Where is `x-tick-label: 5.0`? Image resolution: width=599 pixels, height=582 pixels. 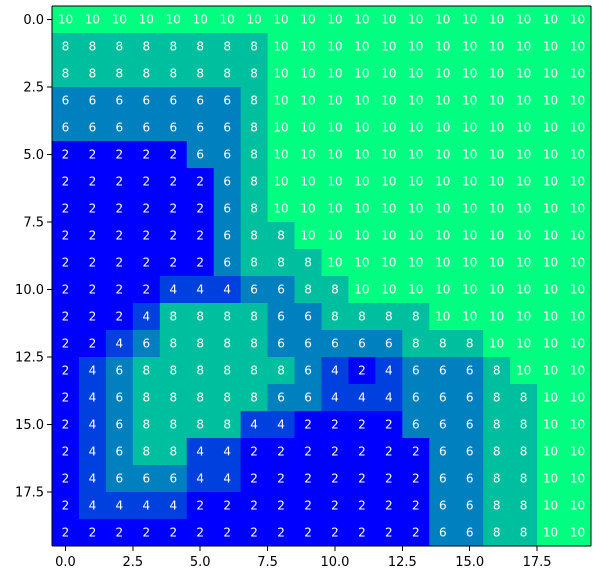 x-tick-label: 5.0 is located at coordinates (200, 562).